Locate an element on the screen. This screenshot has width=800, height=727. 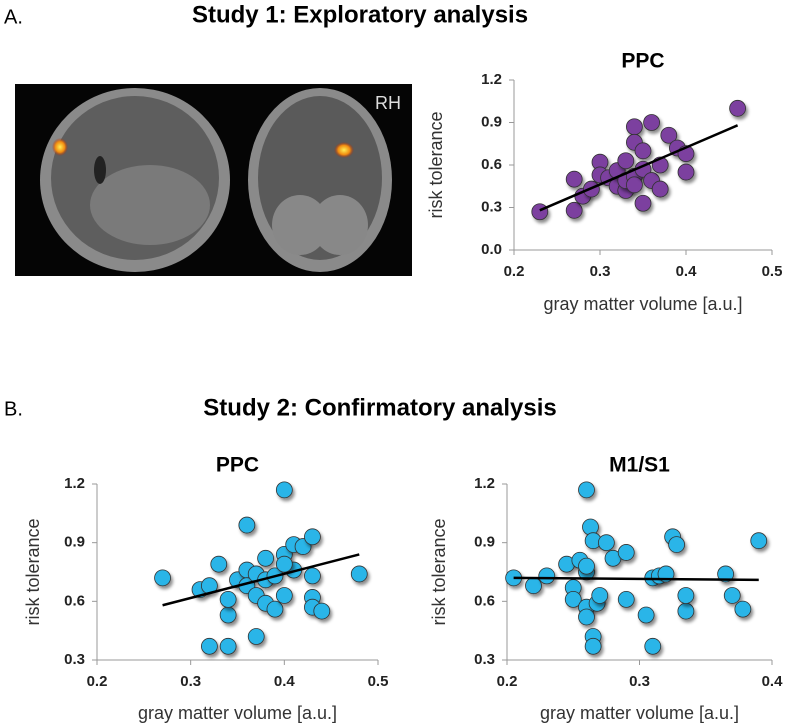
study-title: Study 2: Confirmatory analysis is located at coordinates (379, 407).